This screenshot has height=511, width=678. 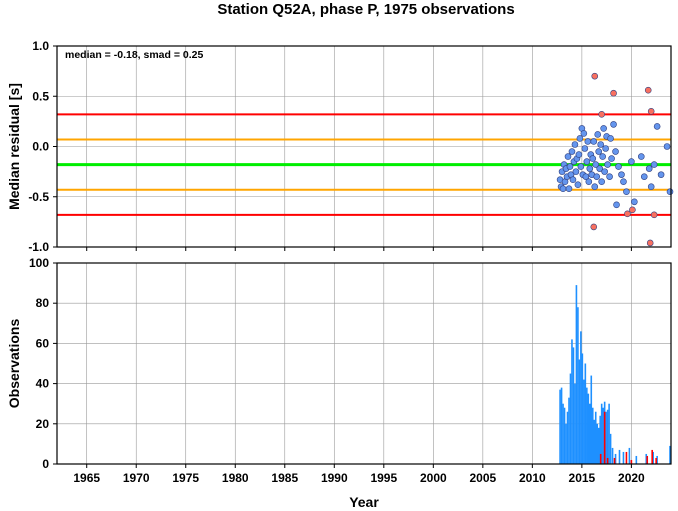 I want to click on x-tick-label: 1975, so click(x=185, y=478).